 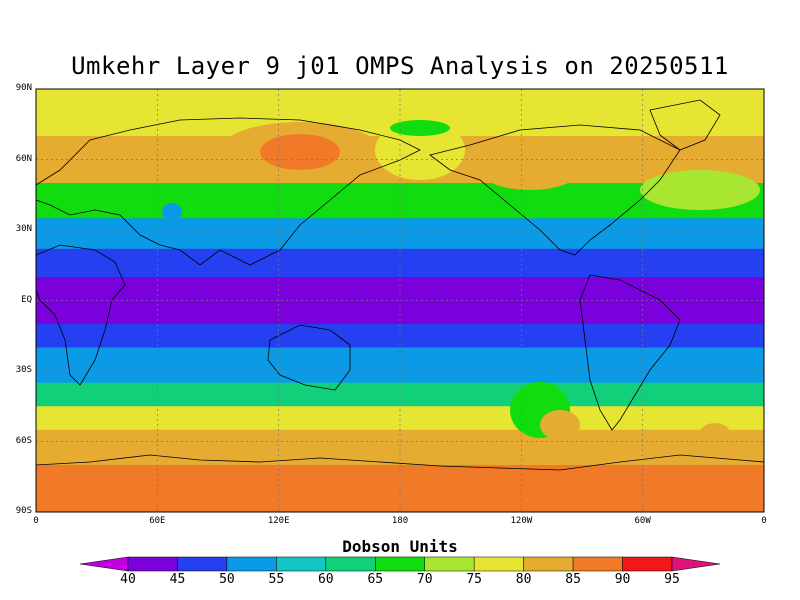 I want to click on blue-blob-caspian, so click(x=172, y=212).